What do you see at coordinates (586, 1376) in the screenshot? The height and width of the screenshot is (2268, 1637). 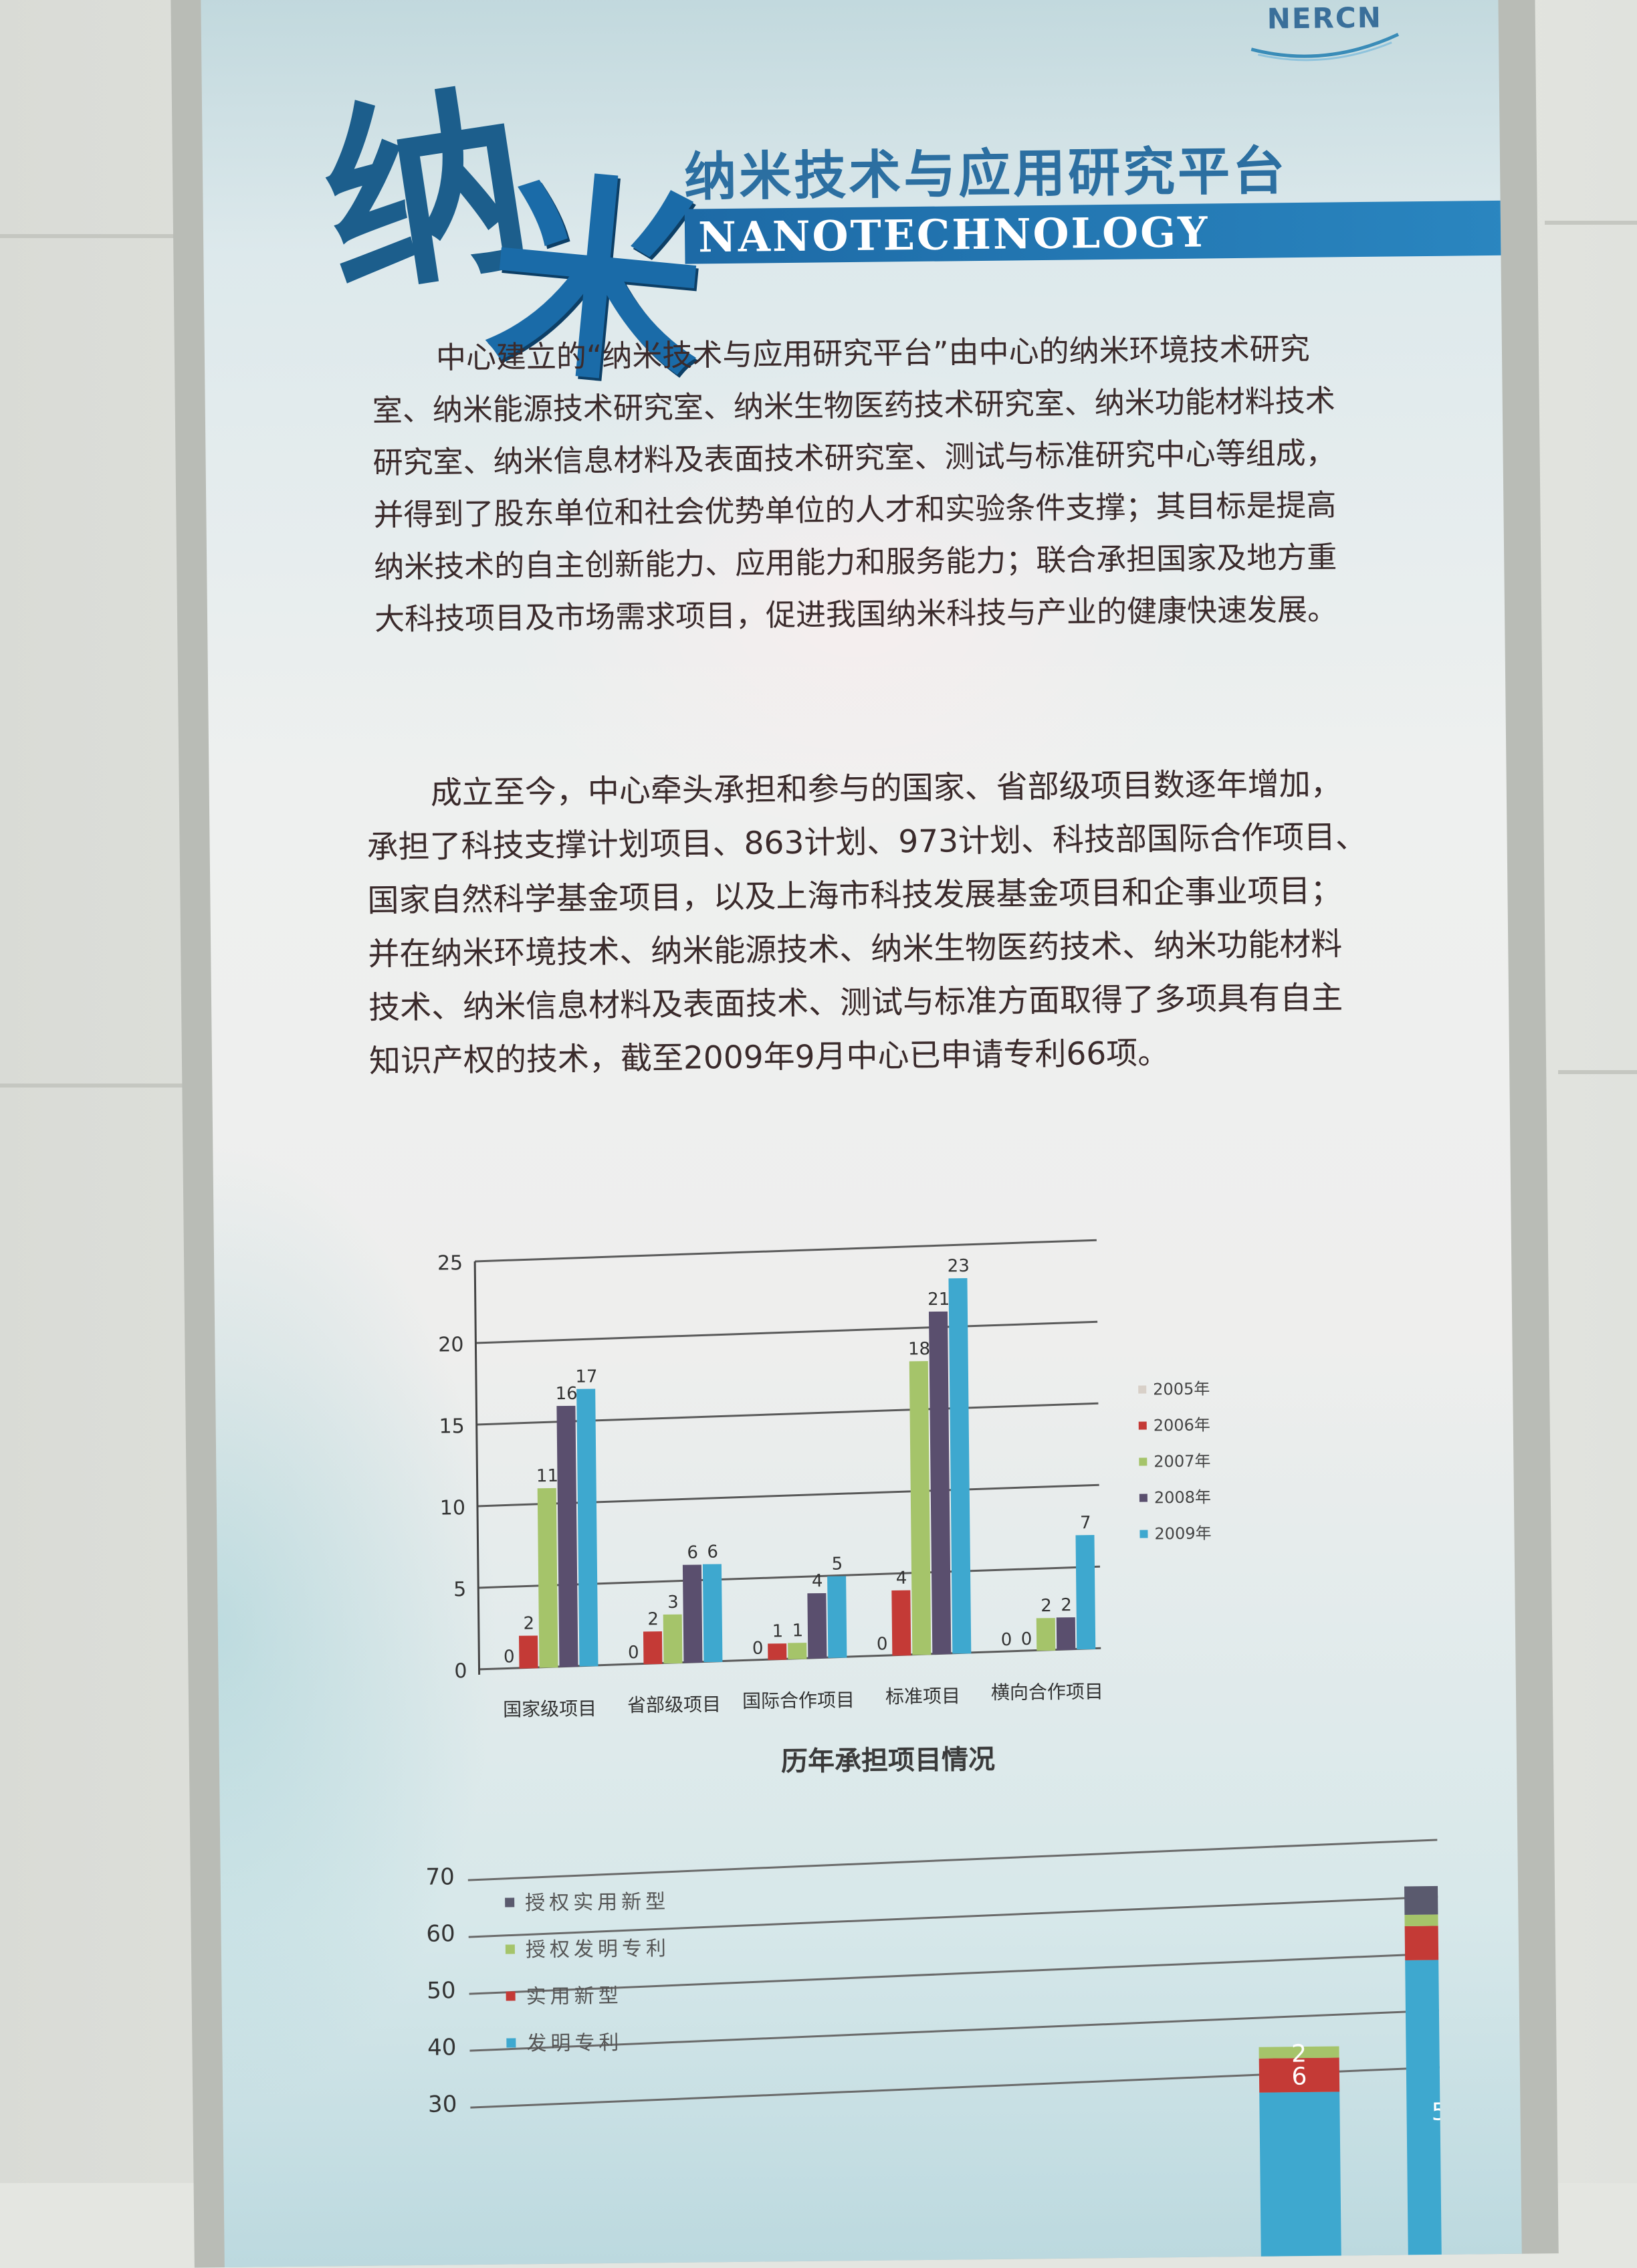 I see `data-label: 17` at bounding box center [586, 1376].